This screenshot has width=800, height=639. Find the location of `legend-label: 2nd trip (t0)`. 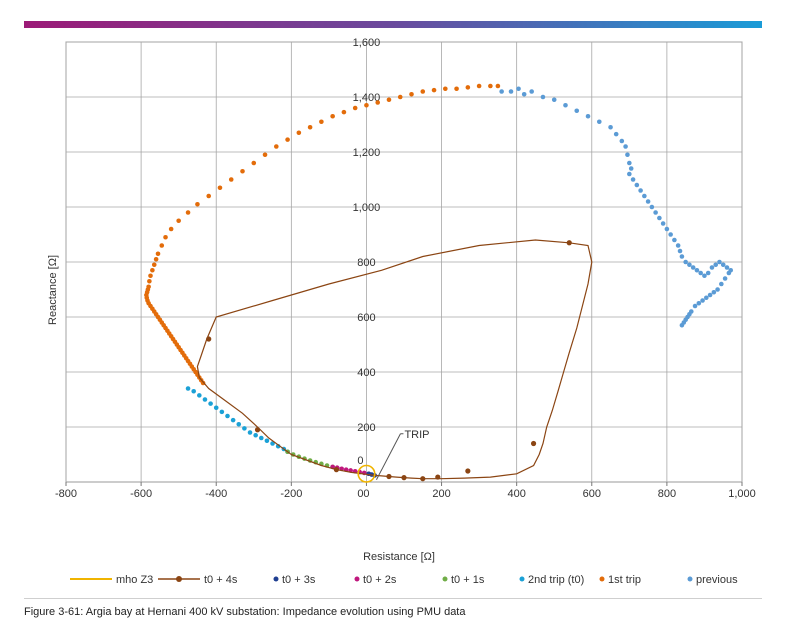

legend-label: 2nd trip (t0) is located at coordinates (556, 580).